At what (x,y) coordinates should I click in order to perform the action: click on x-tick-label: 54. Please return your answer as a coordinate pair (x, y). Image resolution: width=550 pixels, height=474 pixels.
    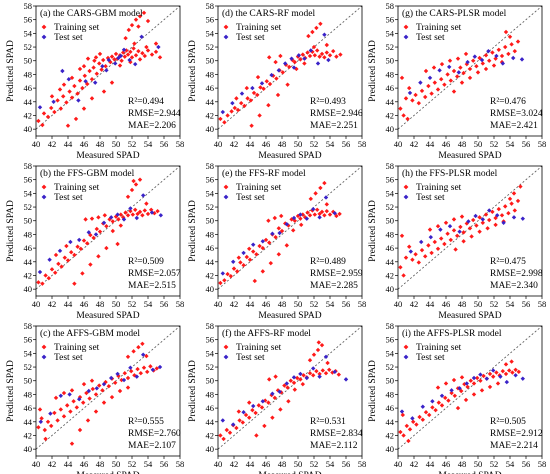
    Looking at the image, I should click on (330, 144).